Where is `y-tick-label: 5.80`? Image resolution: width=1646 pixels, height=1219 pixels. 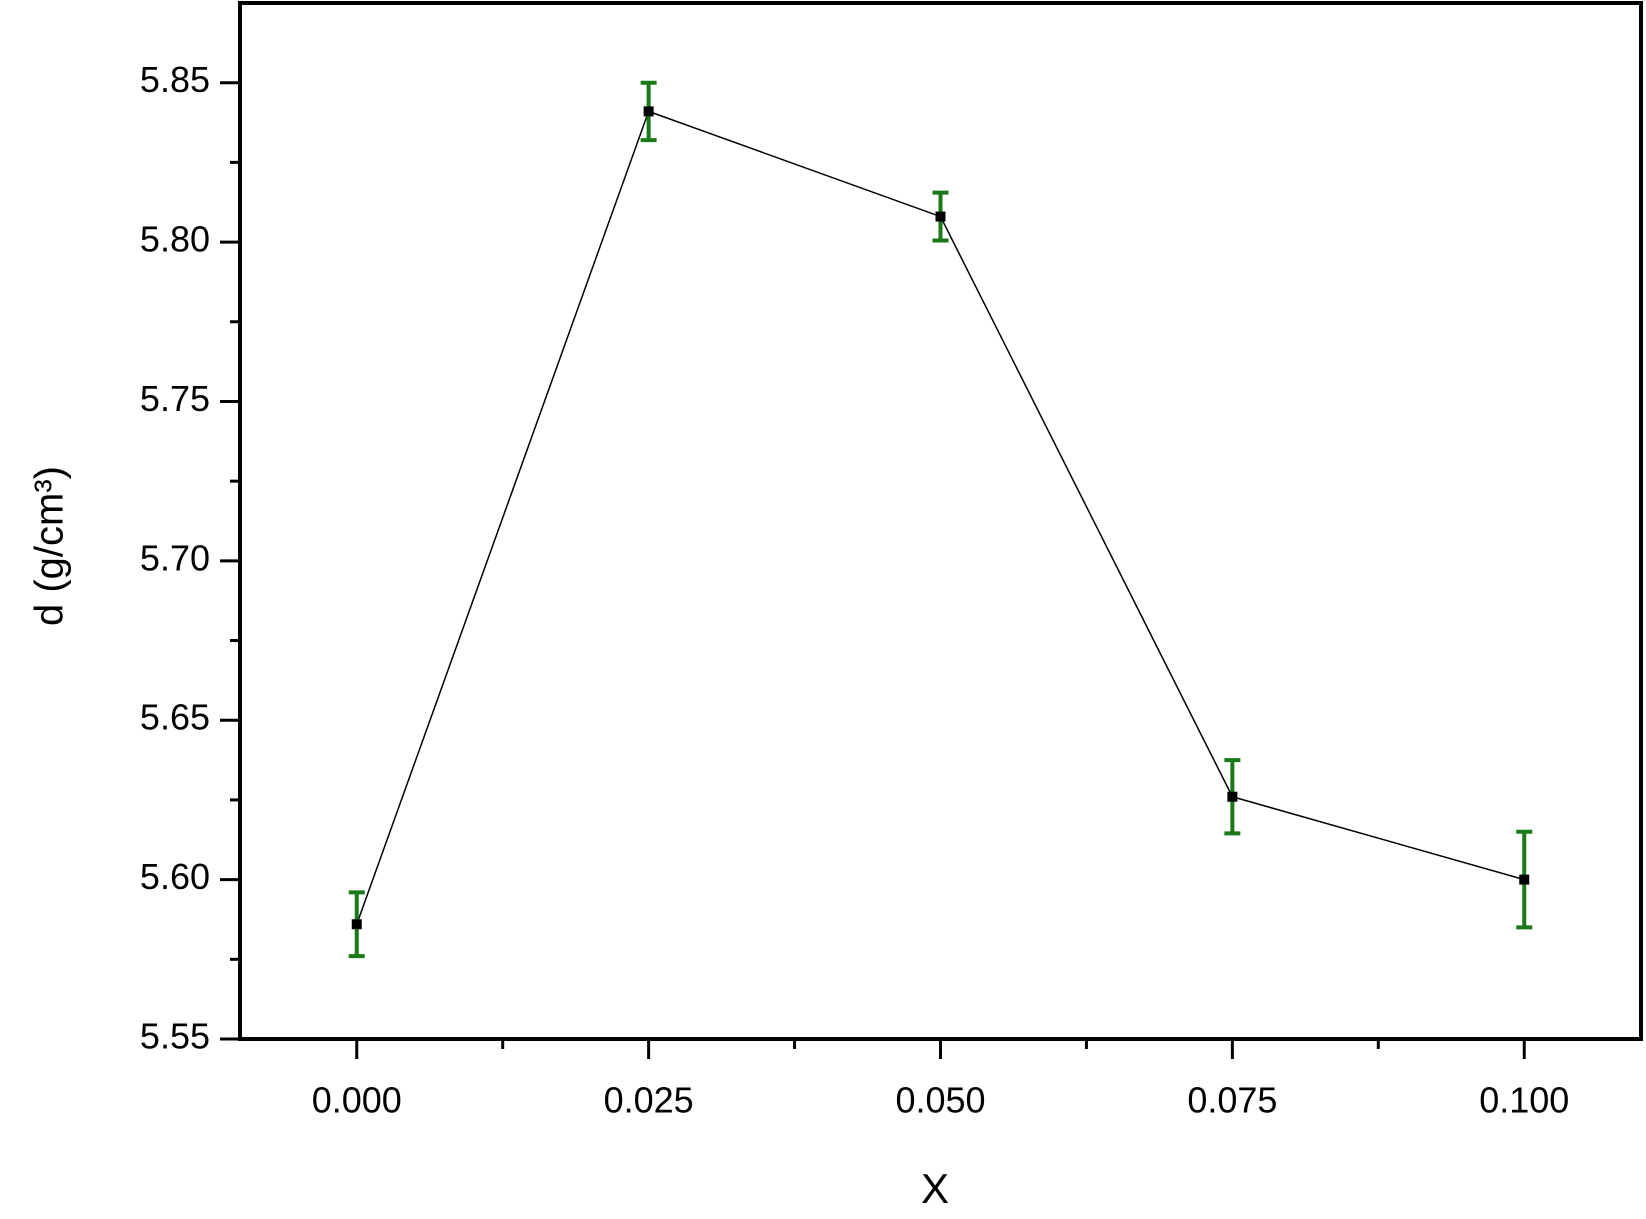 y-tick-label: 5.80 is located at coordinates (175, 239).